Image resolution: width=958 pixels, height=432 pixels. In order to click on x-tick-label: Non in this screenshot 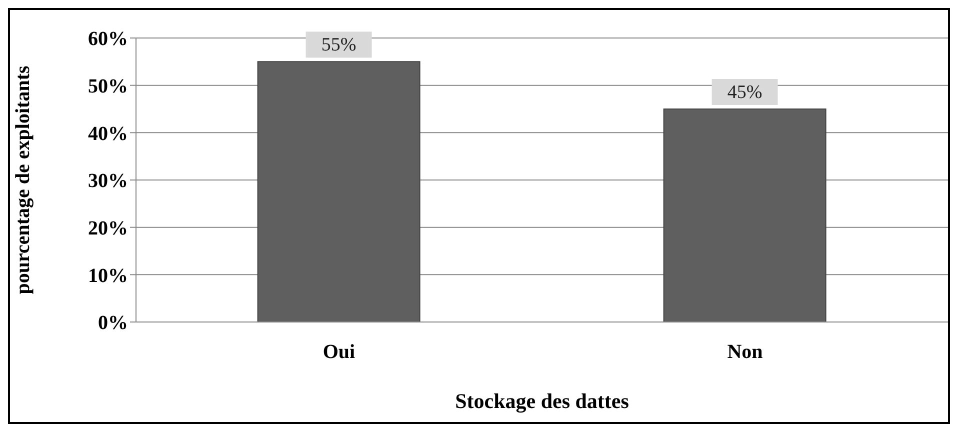, I will do `click(745, 352)`.